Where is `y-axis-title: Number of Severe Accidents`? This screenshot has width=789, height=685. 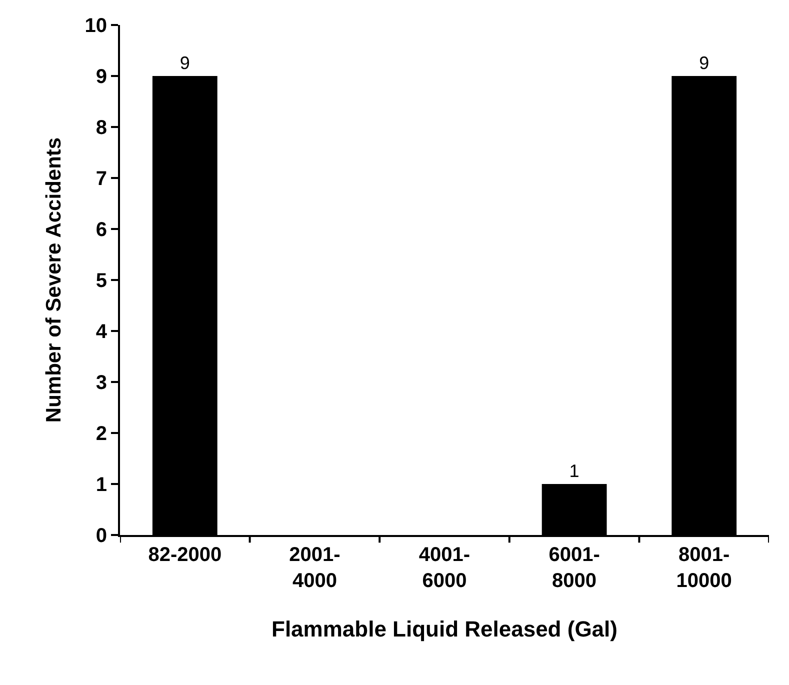 y-axis-title: Number of Severe Accidents is located at coordinates (54, 280).